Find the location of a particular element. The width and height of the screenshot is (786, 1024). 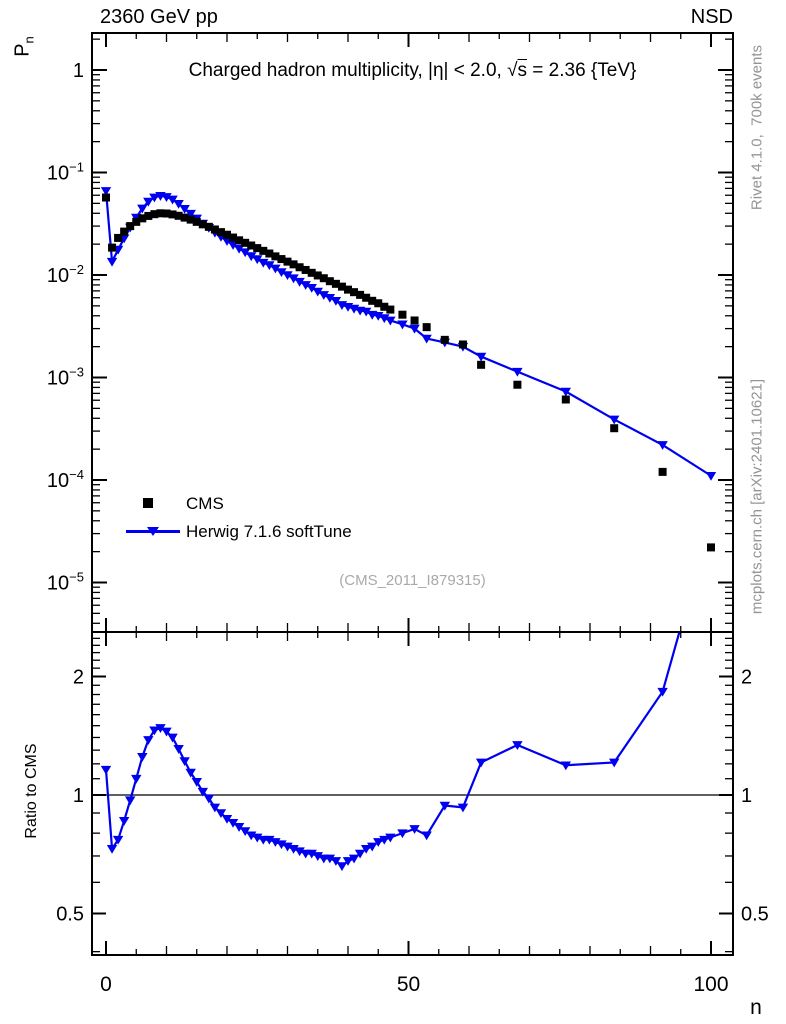

main-y-tick-label: 10⁻² is located at coordinates (65, 274).